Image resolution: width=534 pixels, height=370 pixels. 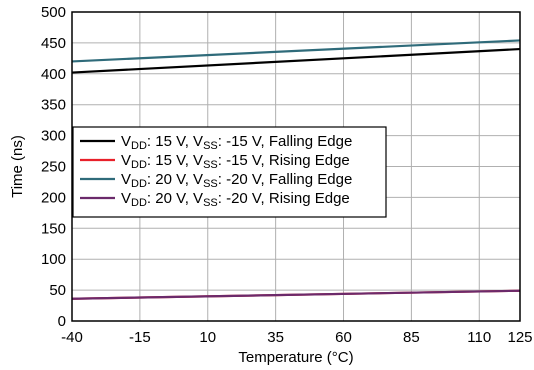 I want to click on y-tick-label: 50, so click(x=57, y=290).